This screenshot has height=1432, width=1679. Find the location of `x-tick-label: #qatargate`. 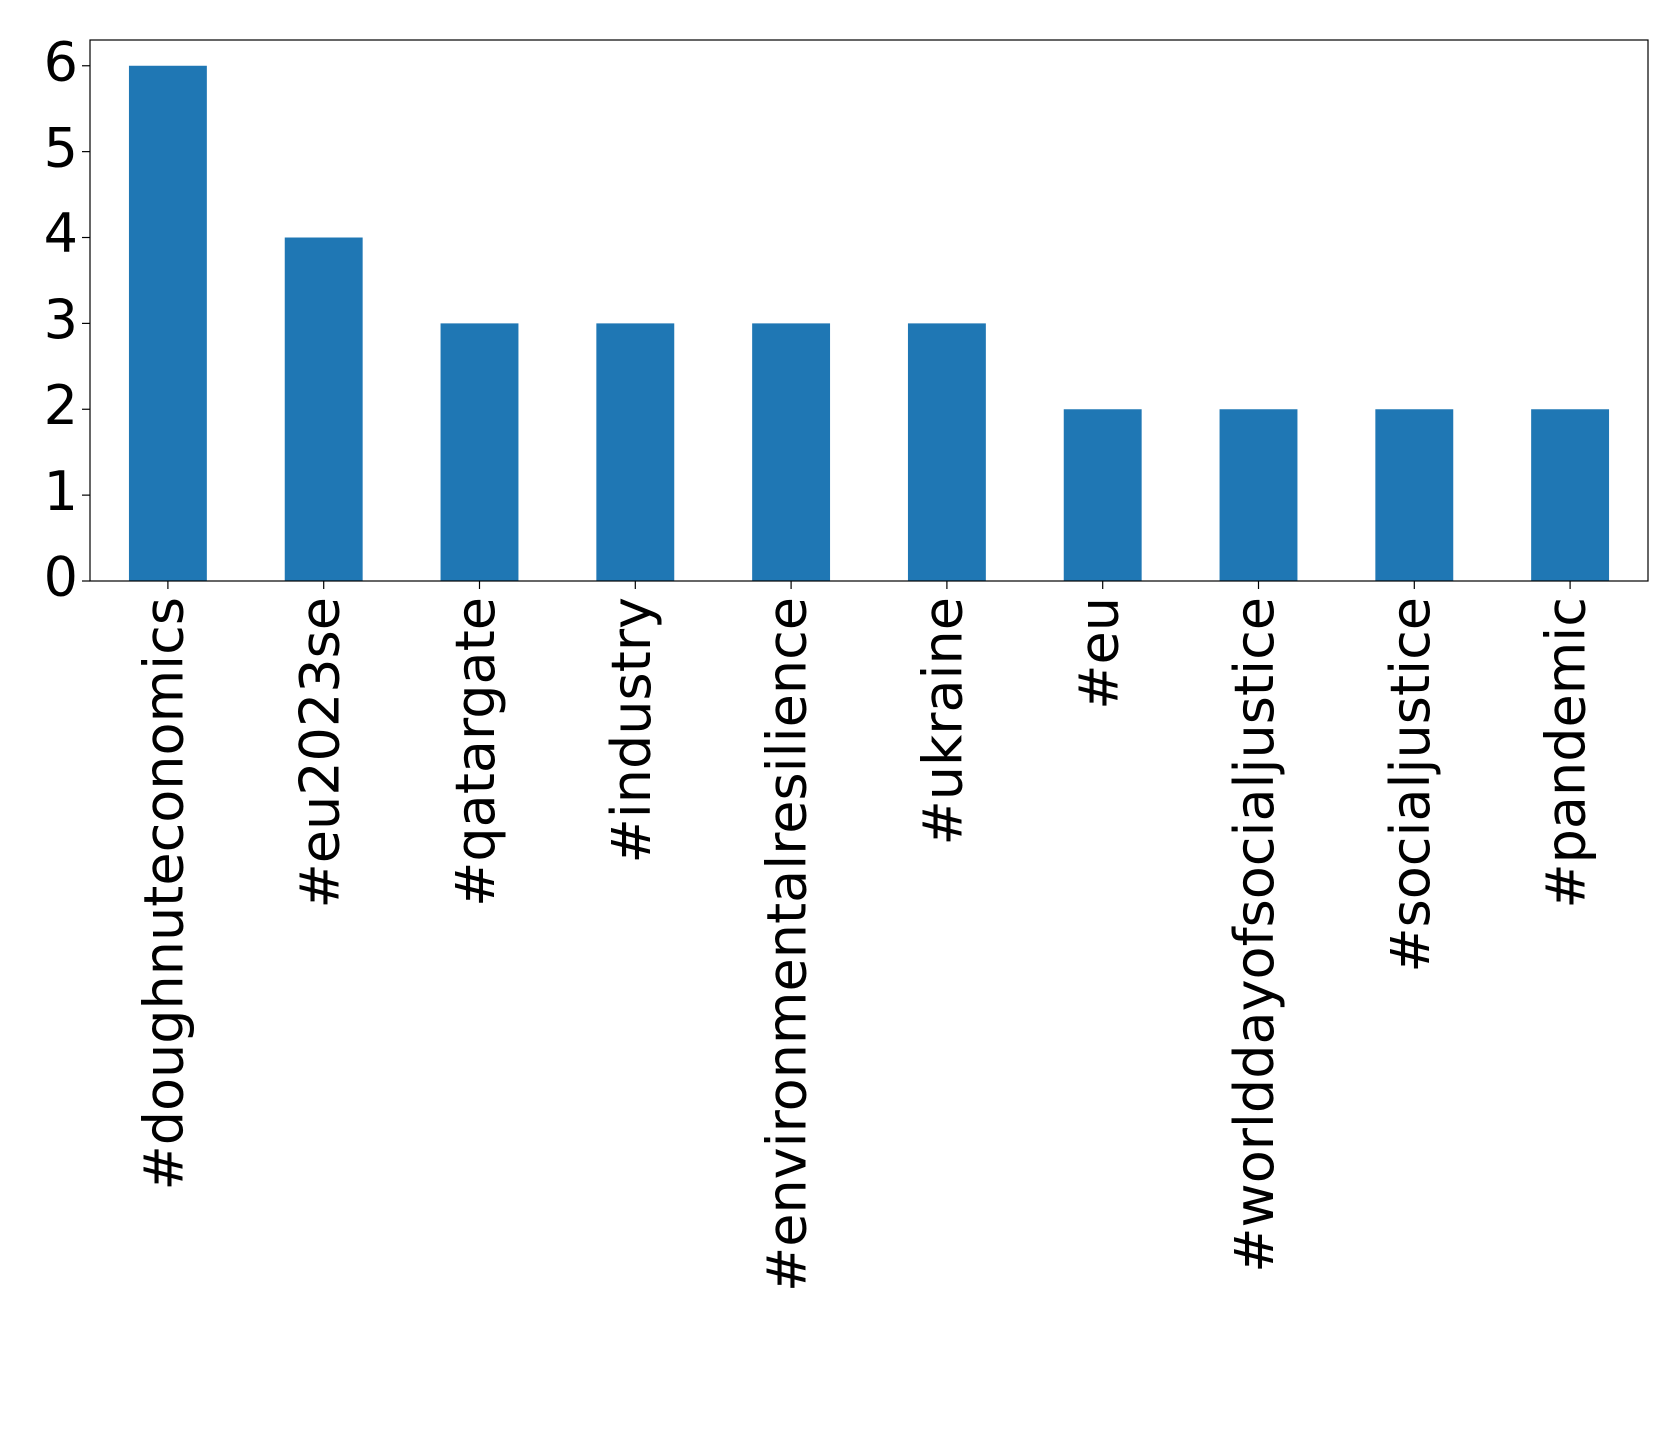

x-tick-label: #qatargate is located at coordinates (475, 752).